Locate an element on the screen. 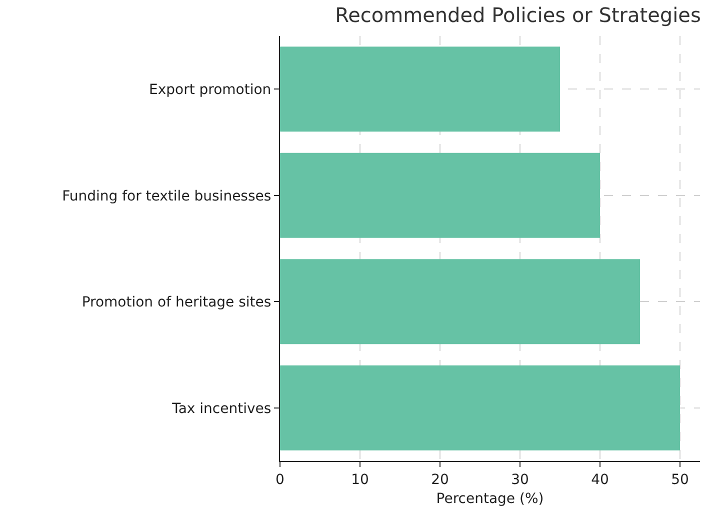  y-tick-label: Export promotion is located at coordinates (210, 90).